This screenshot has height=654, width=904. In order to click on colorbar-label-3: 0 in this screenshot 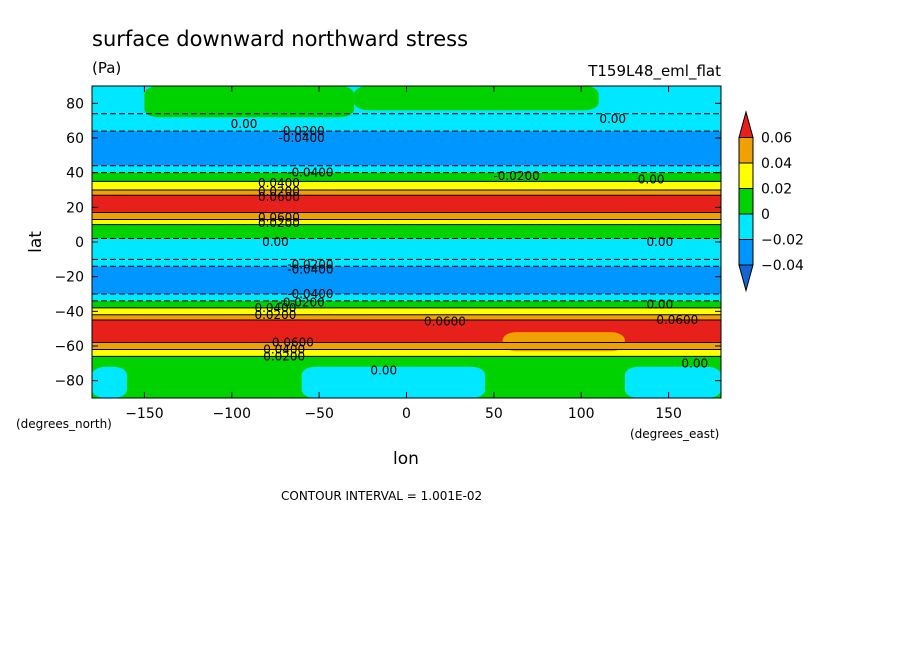, I will do `click(765, 215)`.